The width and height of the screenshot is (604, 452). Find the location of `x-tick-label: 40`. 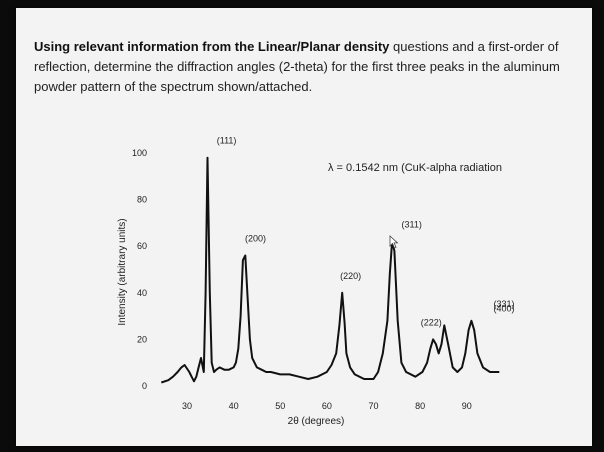

x-tick-label: 40 is located at coordinates (234, 406).